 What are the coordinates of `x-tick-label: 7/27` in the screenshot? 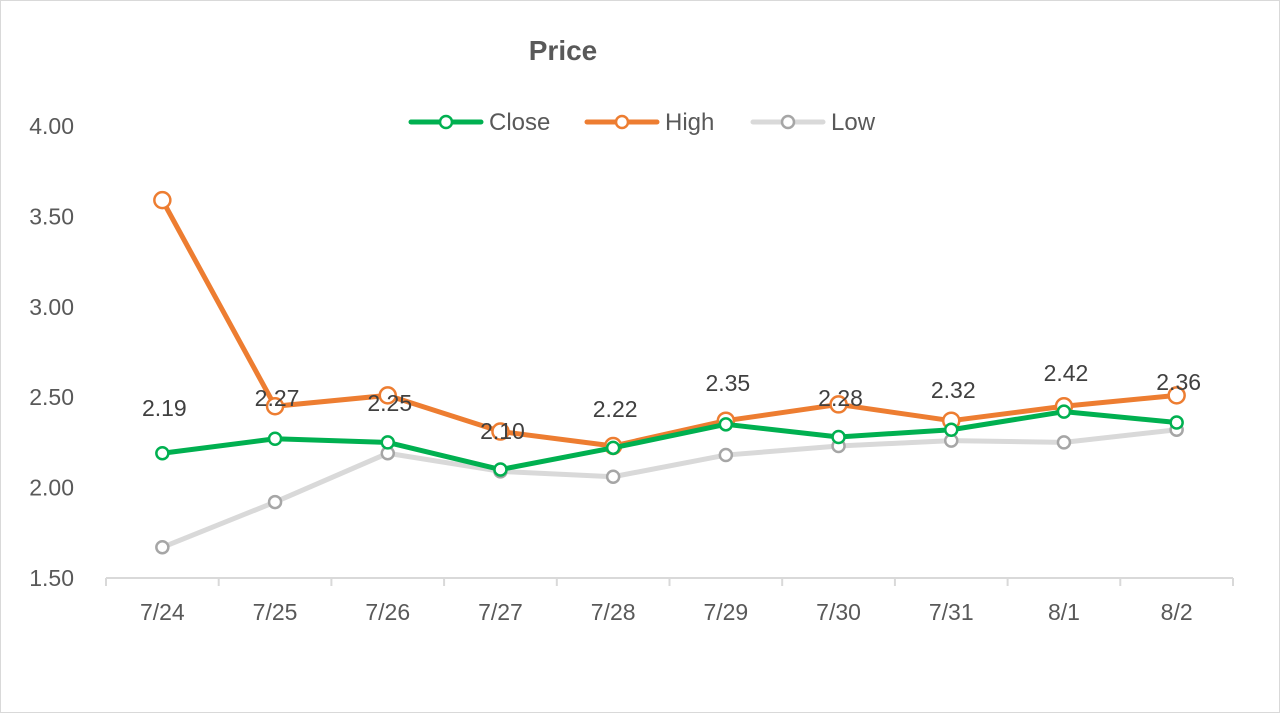 It's located at (500, 612).